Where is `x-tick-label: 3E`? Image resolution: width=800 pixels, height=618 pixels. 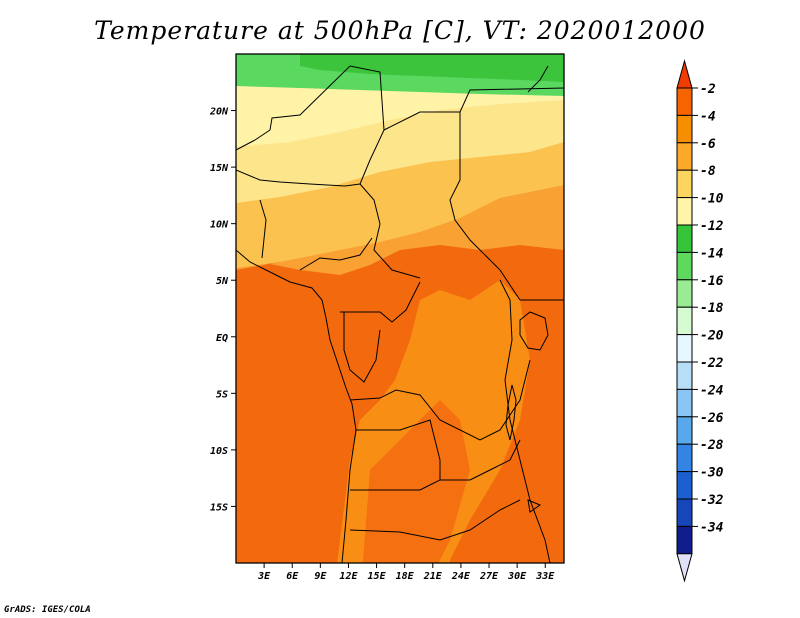
x-tick-label: 3E is located at coordinates (264, 576).